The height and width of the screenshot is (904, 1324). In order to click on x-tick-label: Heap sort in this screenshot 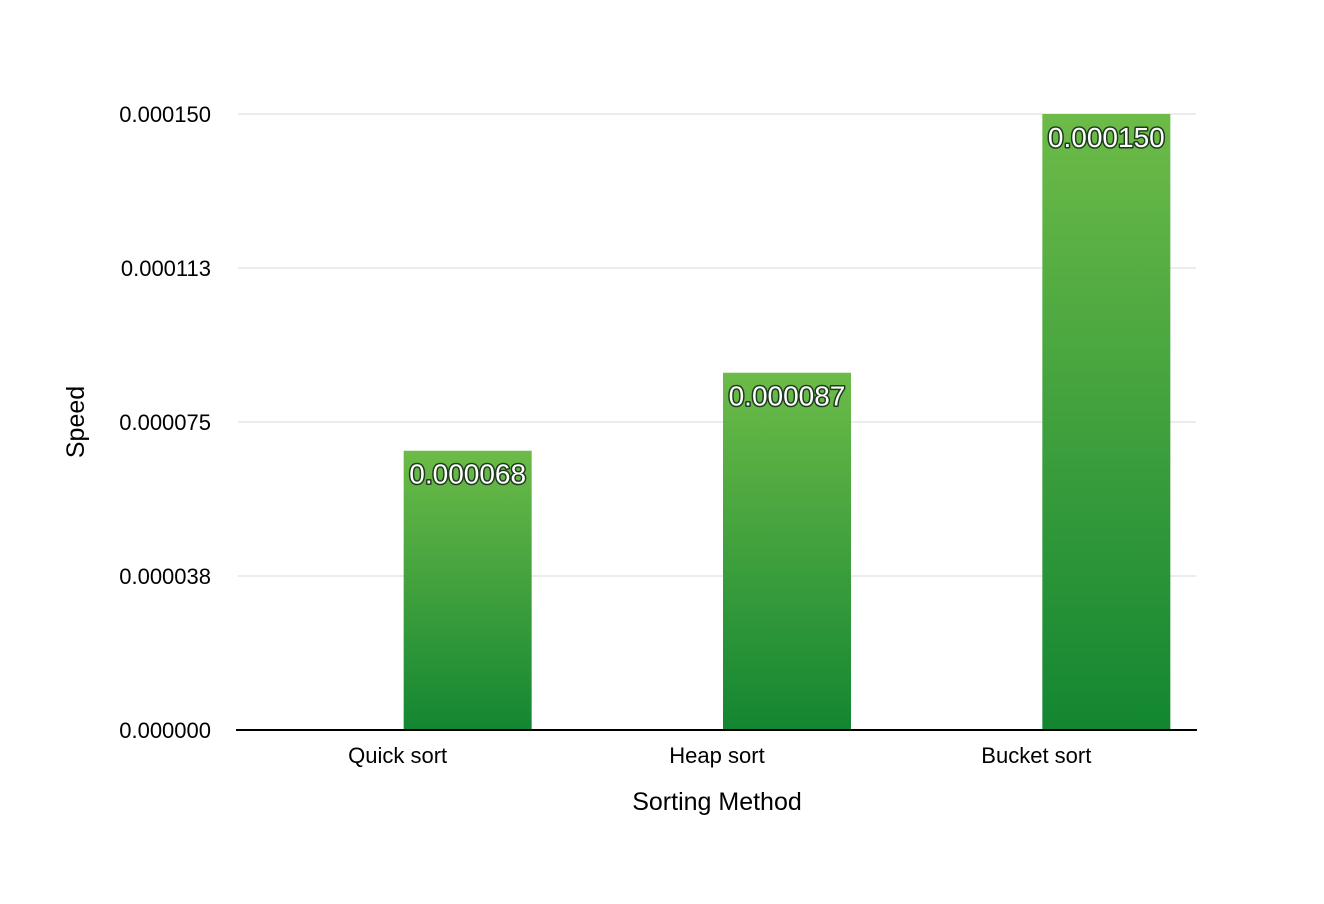, I will do `click(716, 755)`.